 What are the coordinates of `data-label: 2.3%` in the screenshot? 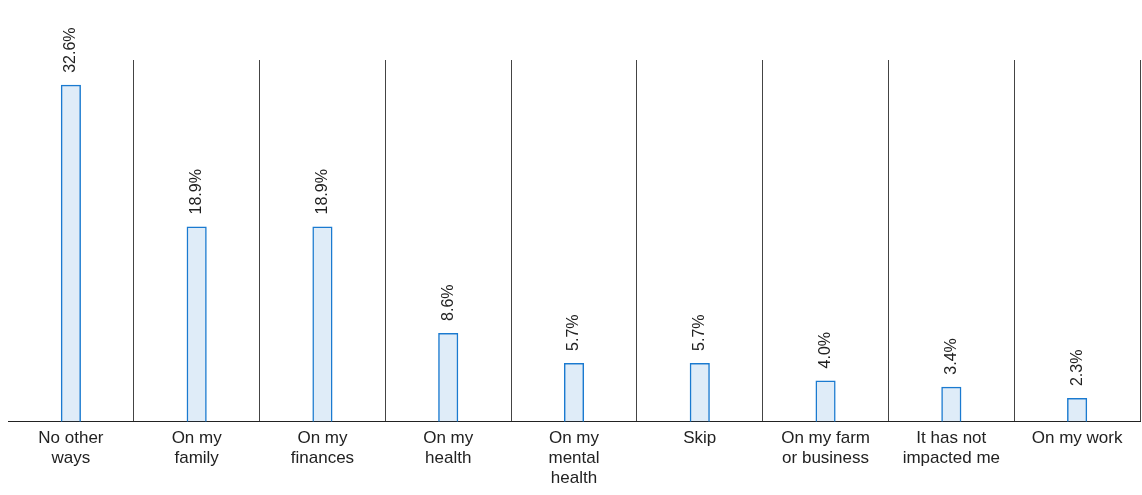 It's located at (1076, 368).